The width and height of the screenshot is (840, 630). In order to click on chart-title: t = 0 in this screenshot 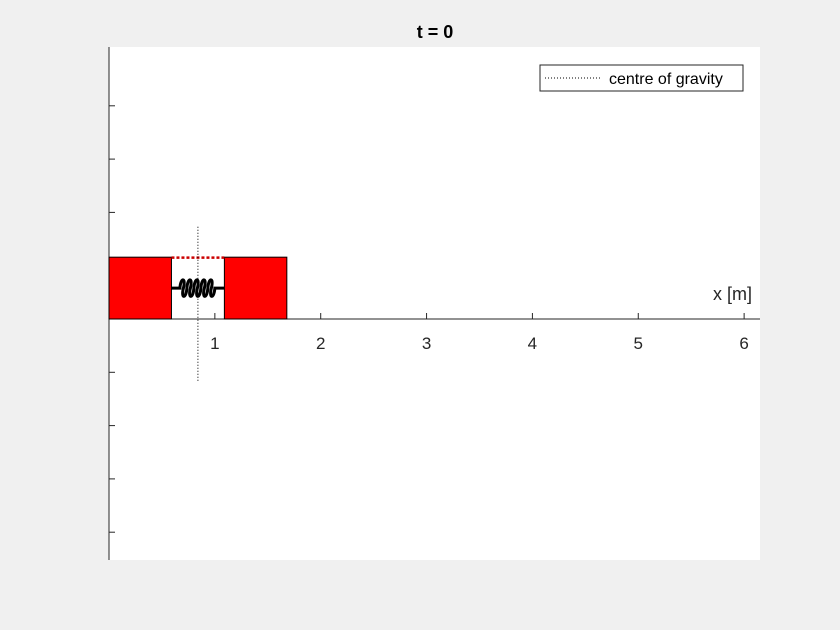, I will do `click(435, 32)`.